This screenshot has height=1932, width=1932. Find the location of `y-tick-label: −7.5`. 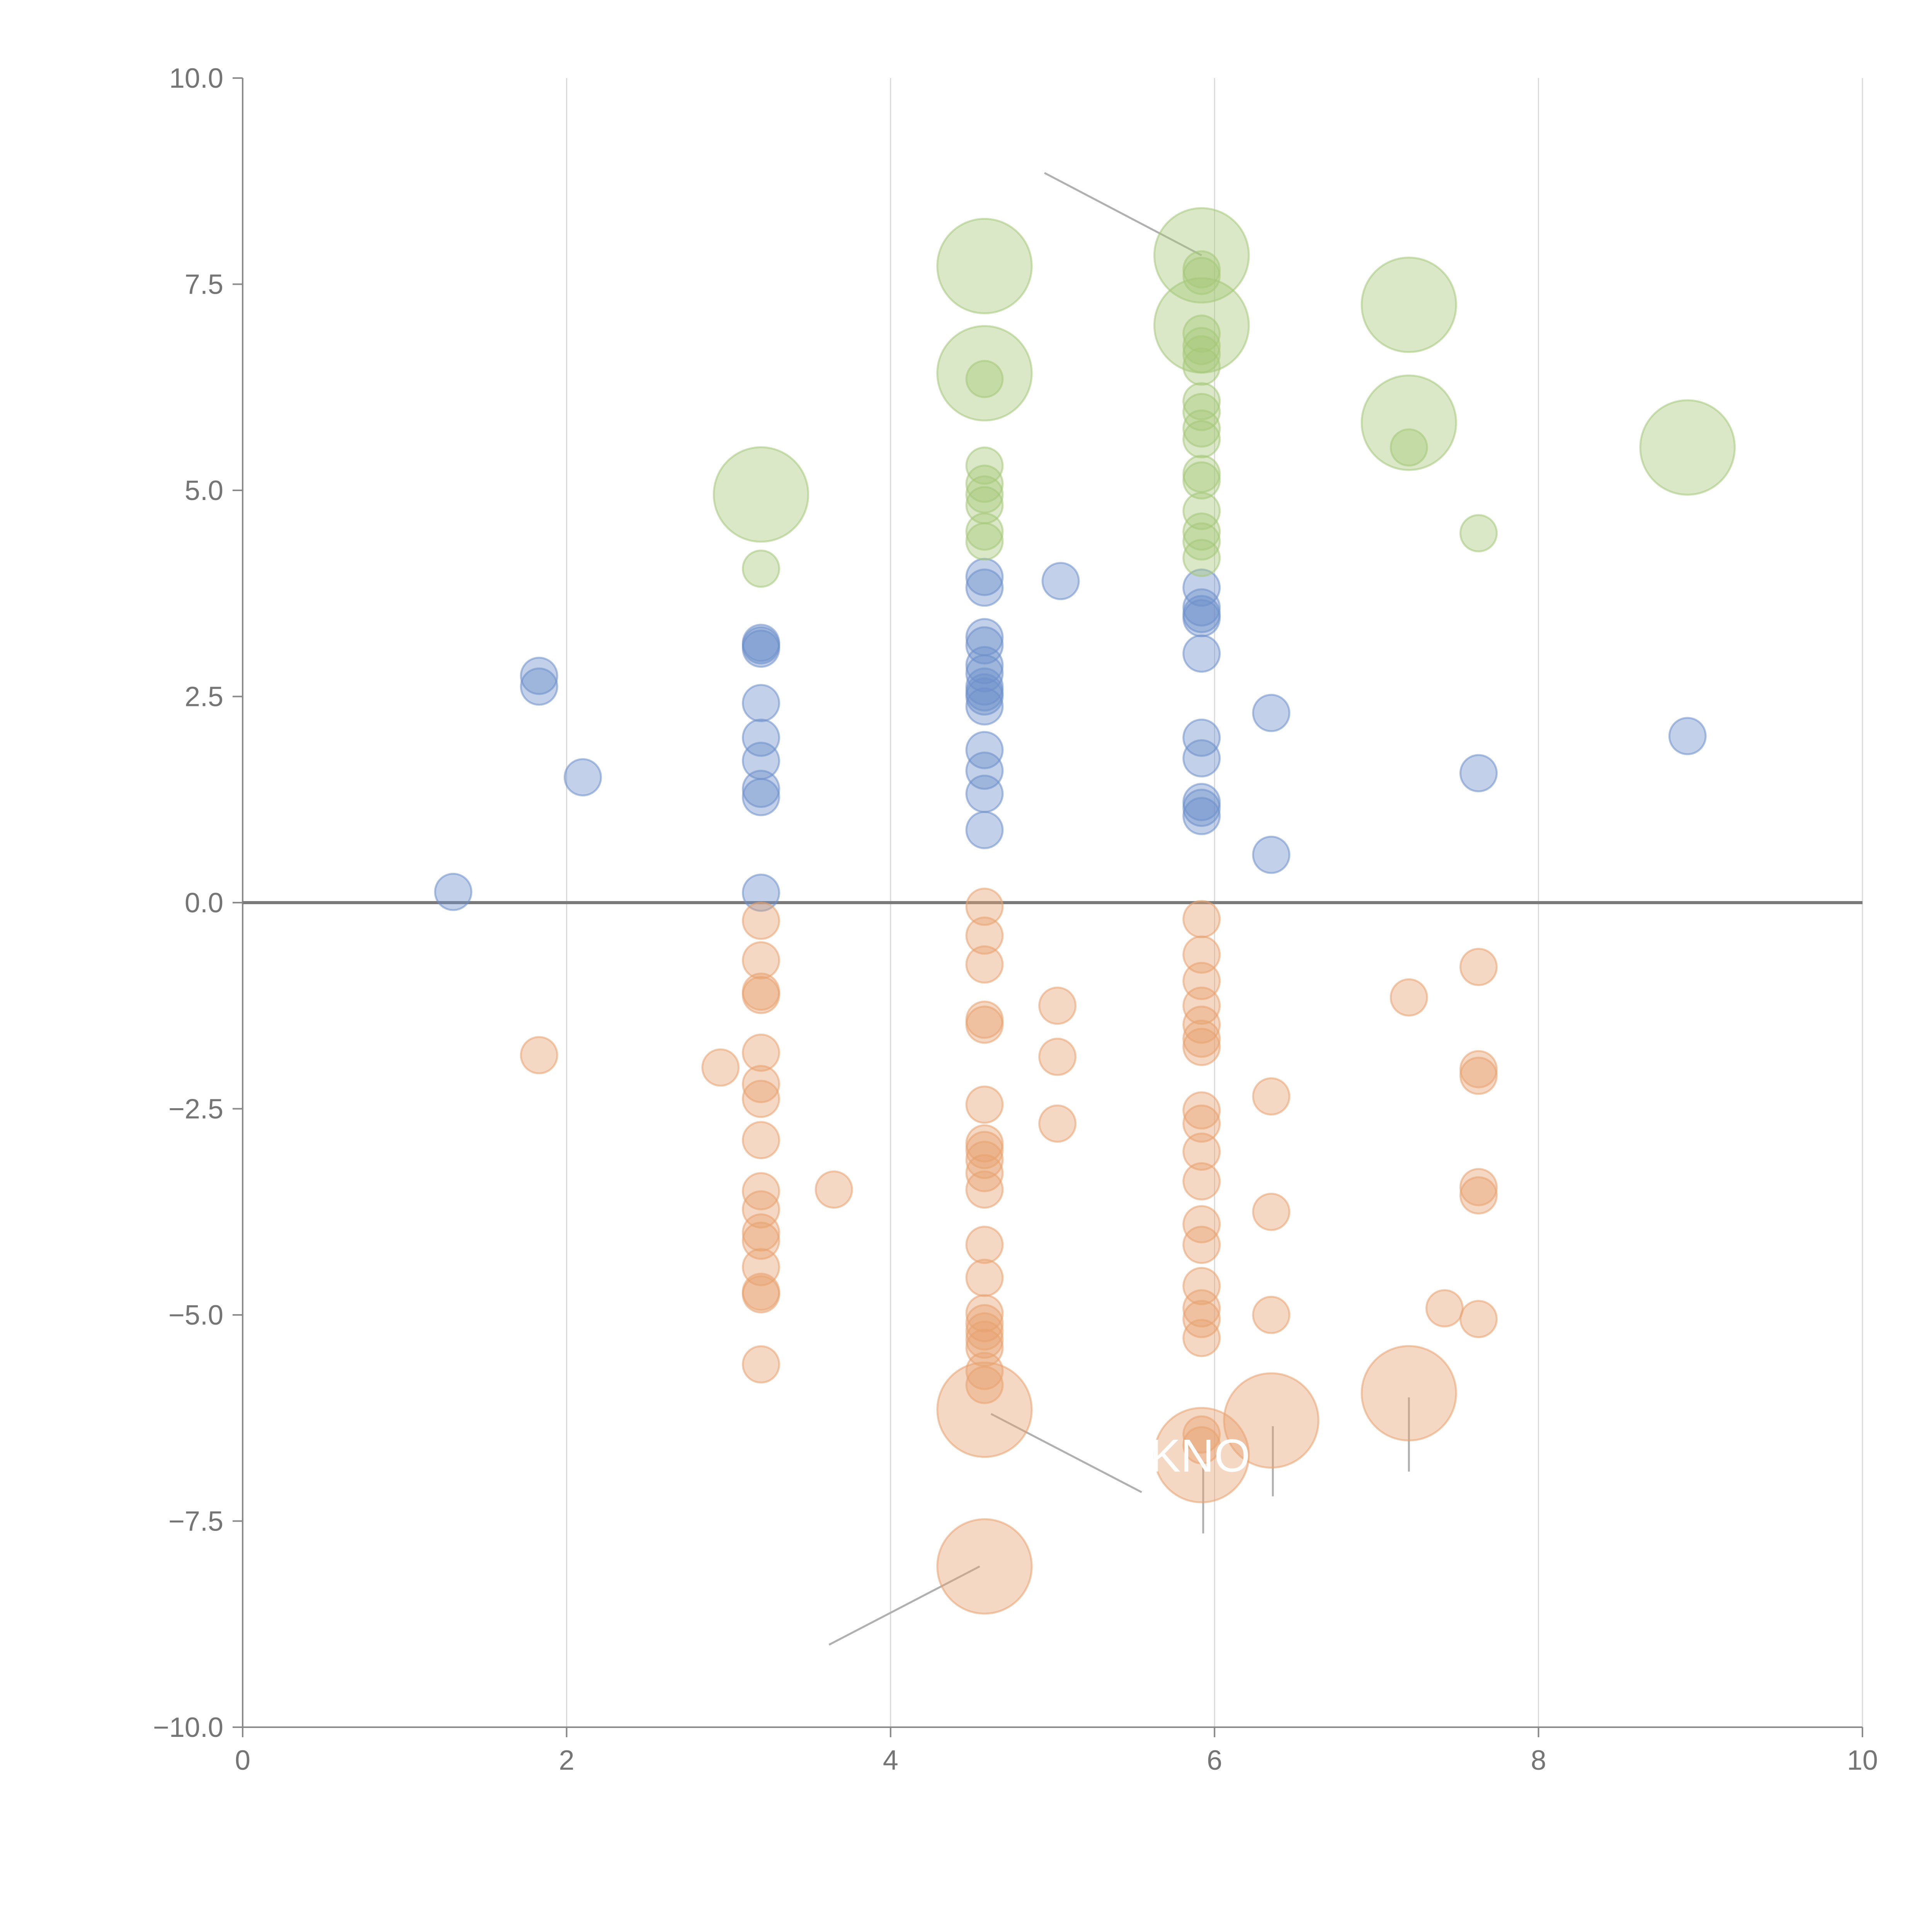

y-tick-label: −7.5 is located at coordinates (196, 1522).